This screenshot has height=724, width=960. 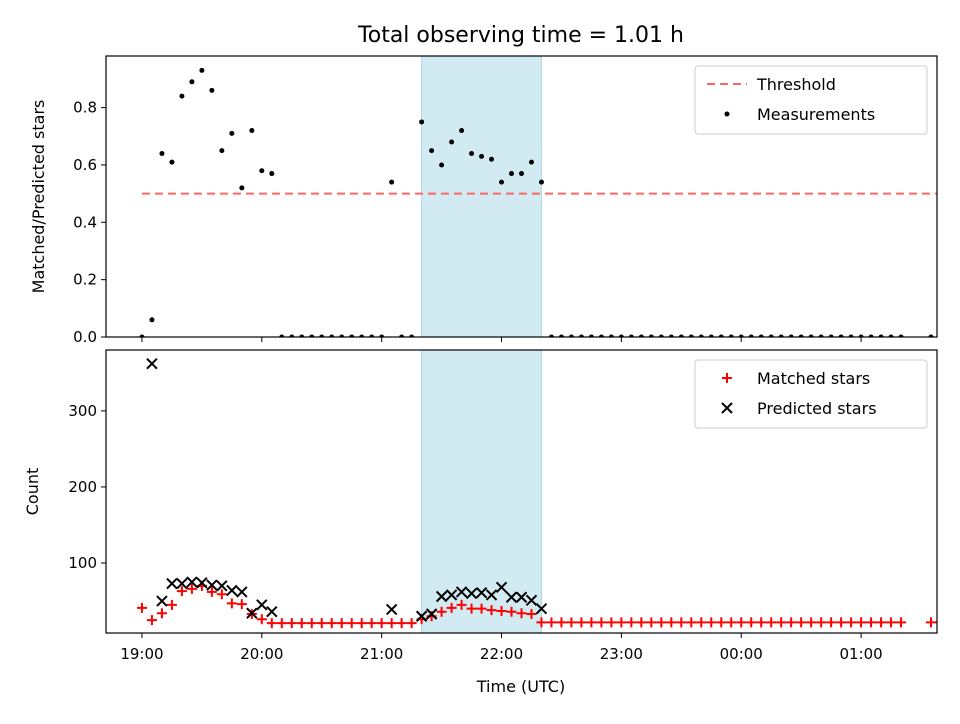 What do you see at coordinates (621, 654) in the screenshot?
I see `xtick-label-4: 23:00` at bounding box center [621, 654].